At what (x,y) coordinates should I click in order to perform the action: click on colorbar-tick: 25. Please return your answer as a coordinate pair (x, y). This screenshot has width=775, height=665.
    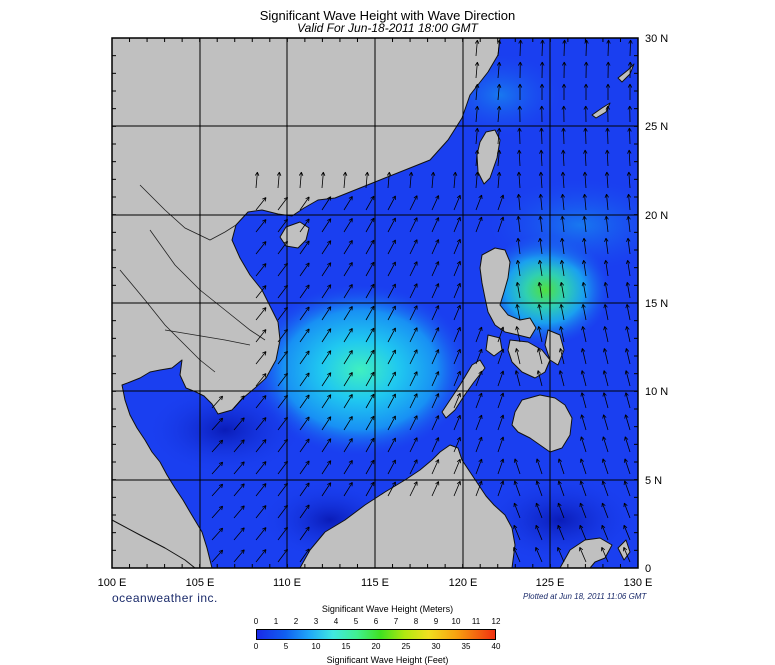
    Looking at the image, I should click on (406, 646).